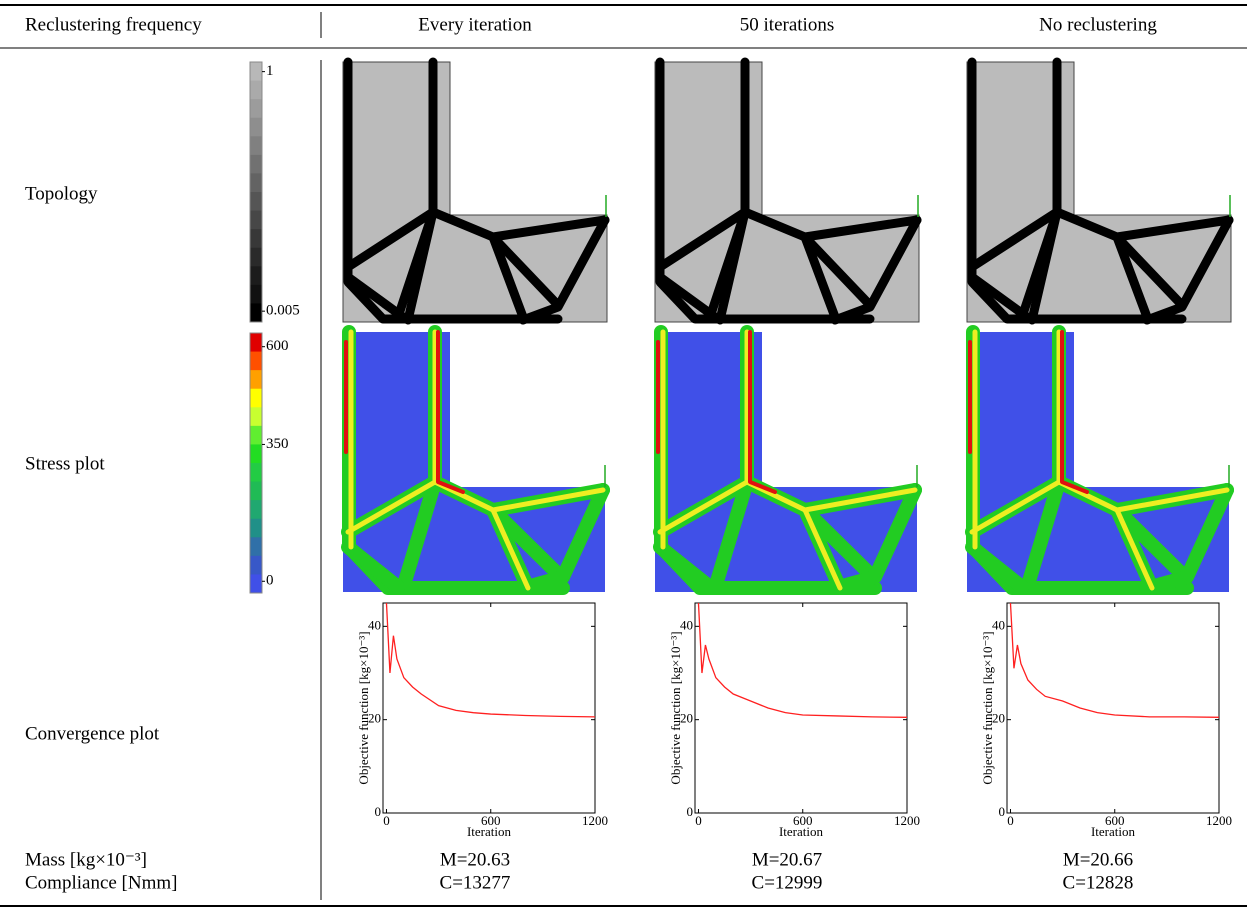  What do you see at coordinates (1098, 859) in the screenshot?
I see `result: M=20.66` at bounding box center [1098, 859].